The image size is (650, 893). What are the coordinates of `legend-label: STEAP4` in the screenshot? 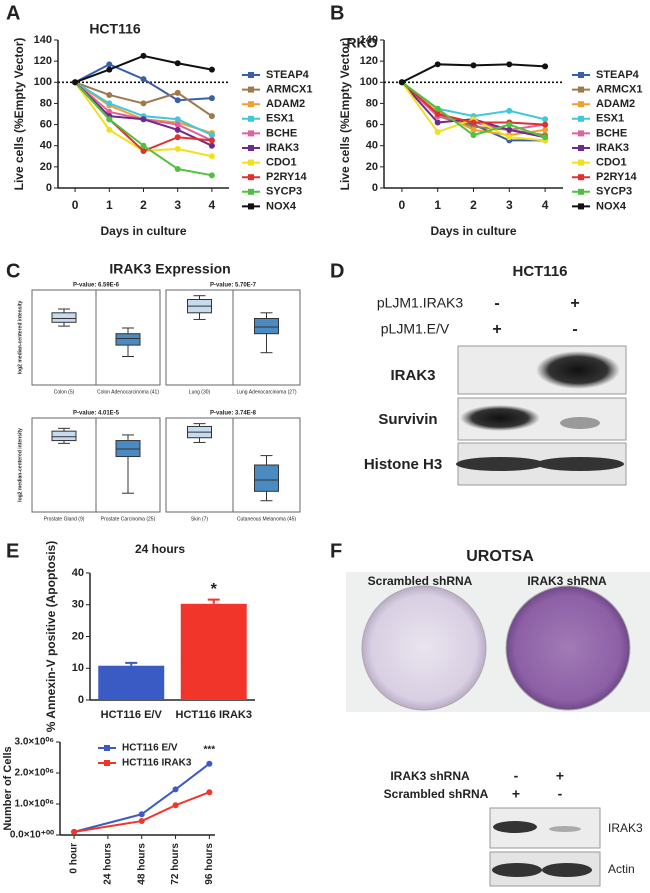 It's located at (618, 75).